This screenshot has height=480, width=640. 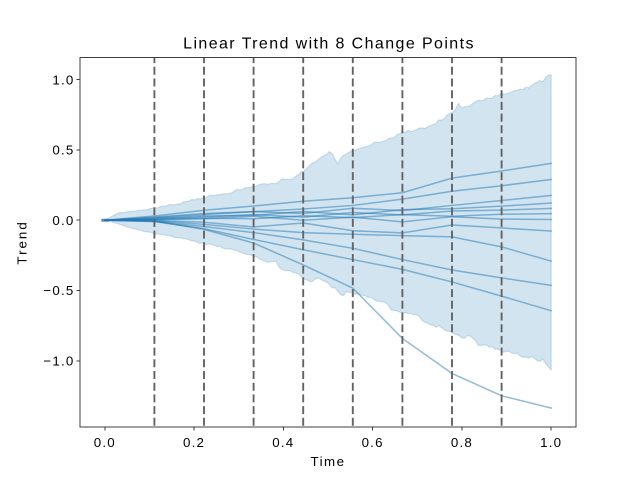 What do you see at coordinates (63, 150) in the screenshot?
I see `svg-text: 0.5` at bounding box center [63, 150].